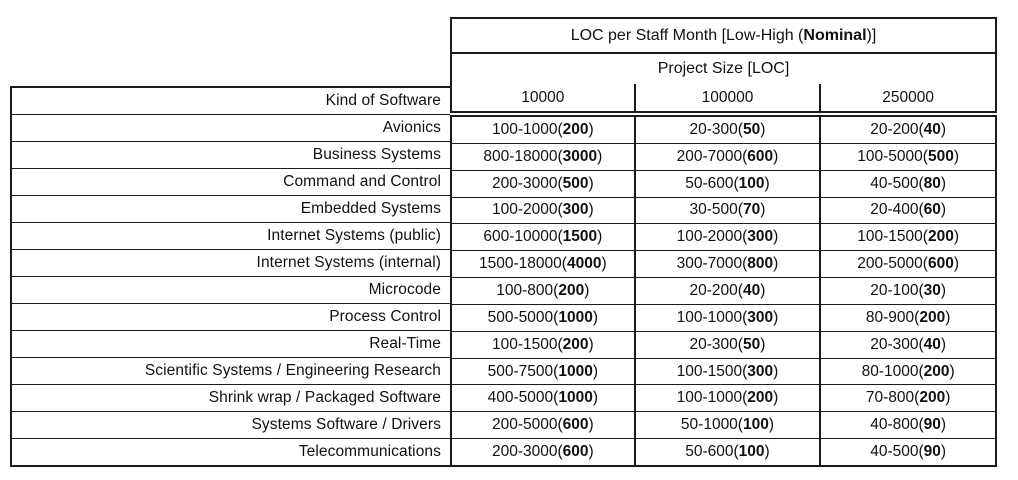 The image size is (1018, 480). What do you see at coordinates (369, 451) in the screenshot?
I see `kind-cell: Telecommunications` at bounding box center [369, 451].